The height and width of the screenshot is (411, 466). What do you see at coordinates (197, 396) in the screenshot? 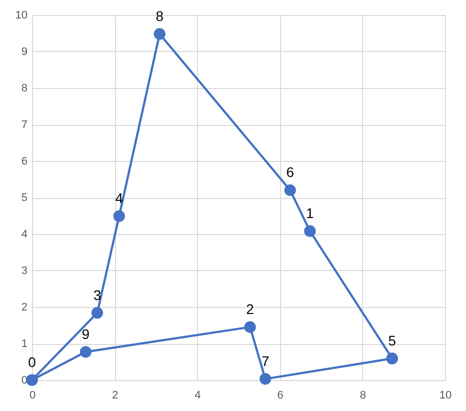
I see `x-tick-label: 4` at bounding box center [197, 396].